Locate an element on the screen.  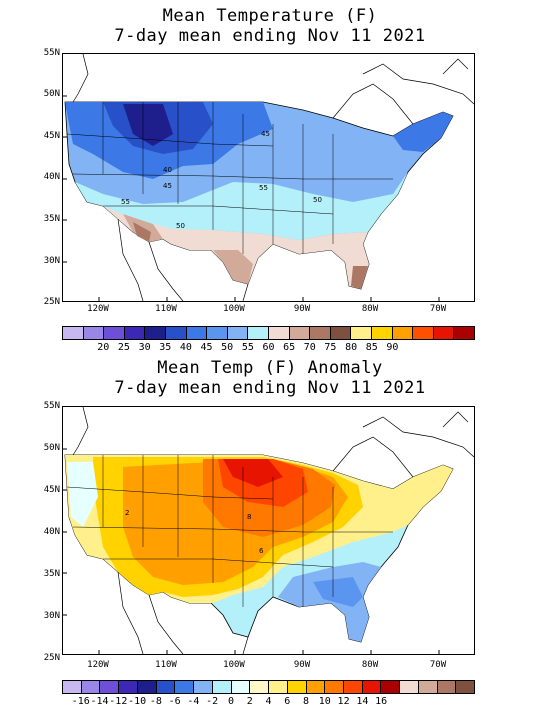
colorbar-label: 90 is located at coordinates (392, 347).